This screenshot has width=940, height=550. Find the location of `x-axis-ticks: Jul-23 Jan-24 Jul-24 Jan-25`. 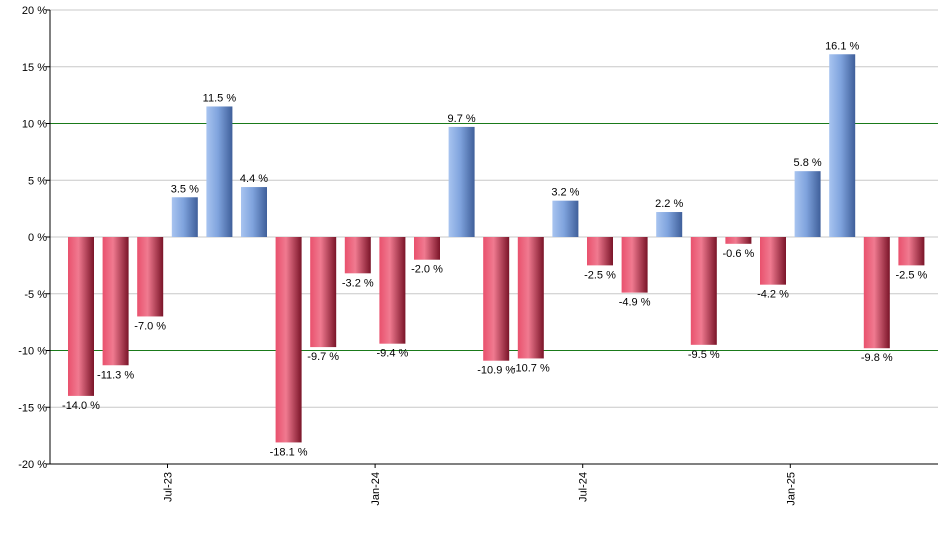

x-axis-ticks: Jul-23 Jan-24 Jul-24 Jan-25 is located at coordinates (480, 485).